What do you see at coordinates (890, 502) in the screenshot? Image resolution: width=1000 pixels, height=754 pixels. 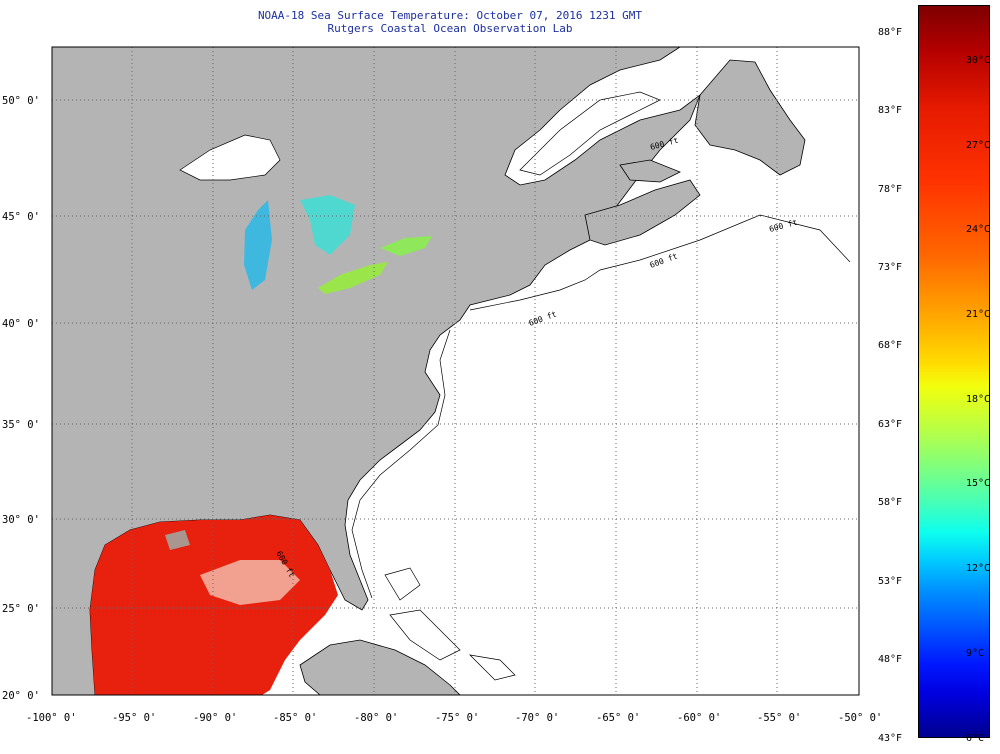 I see `temp-f-label: 58°F` at bounding box center [890, 502].